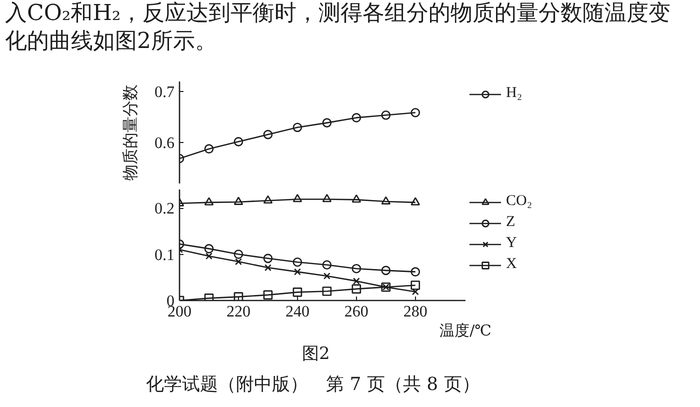  I want to click on y-tick-label: 0.7, so click(164, 93).